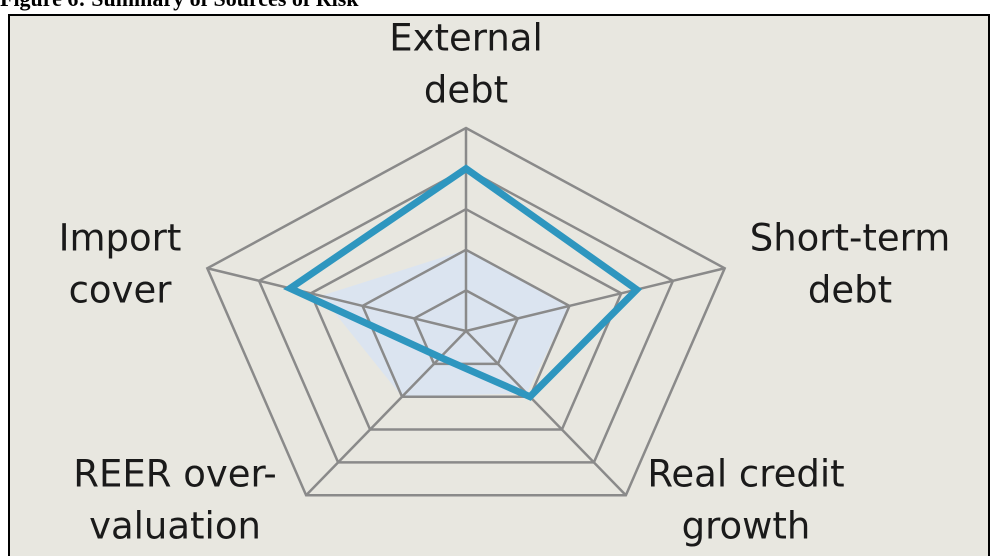  What do you see at coordinates (466, 38) in the screenshot?
I see `category-label: External` at bounding box center [466, 38].